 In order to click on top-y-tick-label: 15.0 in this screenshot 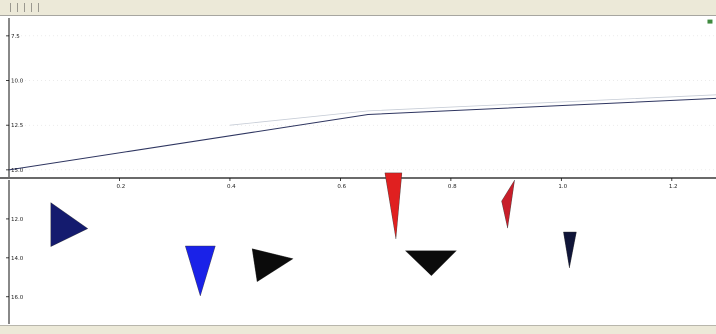, I will do `click(17, 171)`.